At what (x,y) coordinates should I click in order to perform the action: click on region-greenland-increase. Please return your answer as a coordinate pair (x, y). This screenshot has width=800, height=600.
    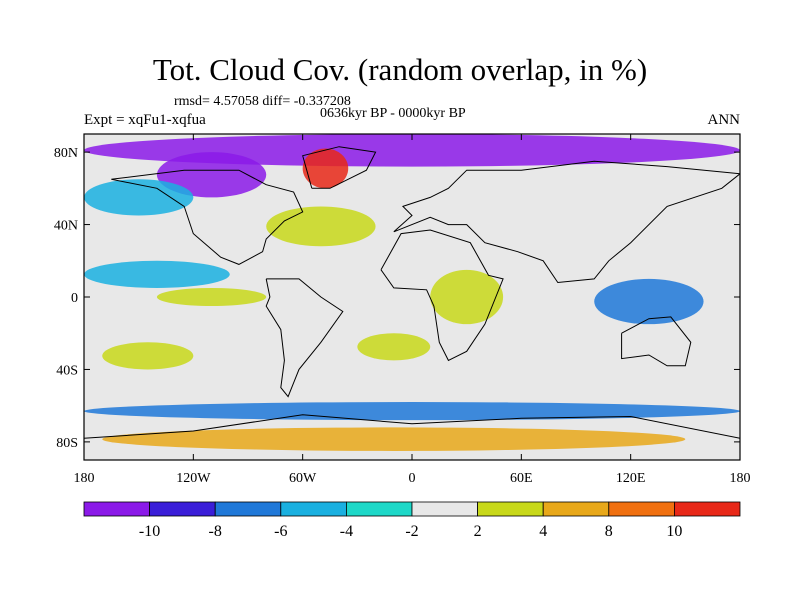
    Looking at the image, I should click on (325, 168).